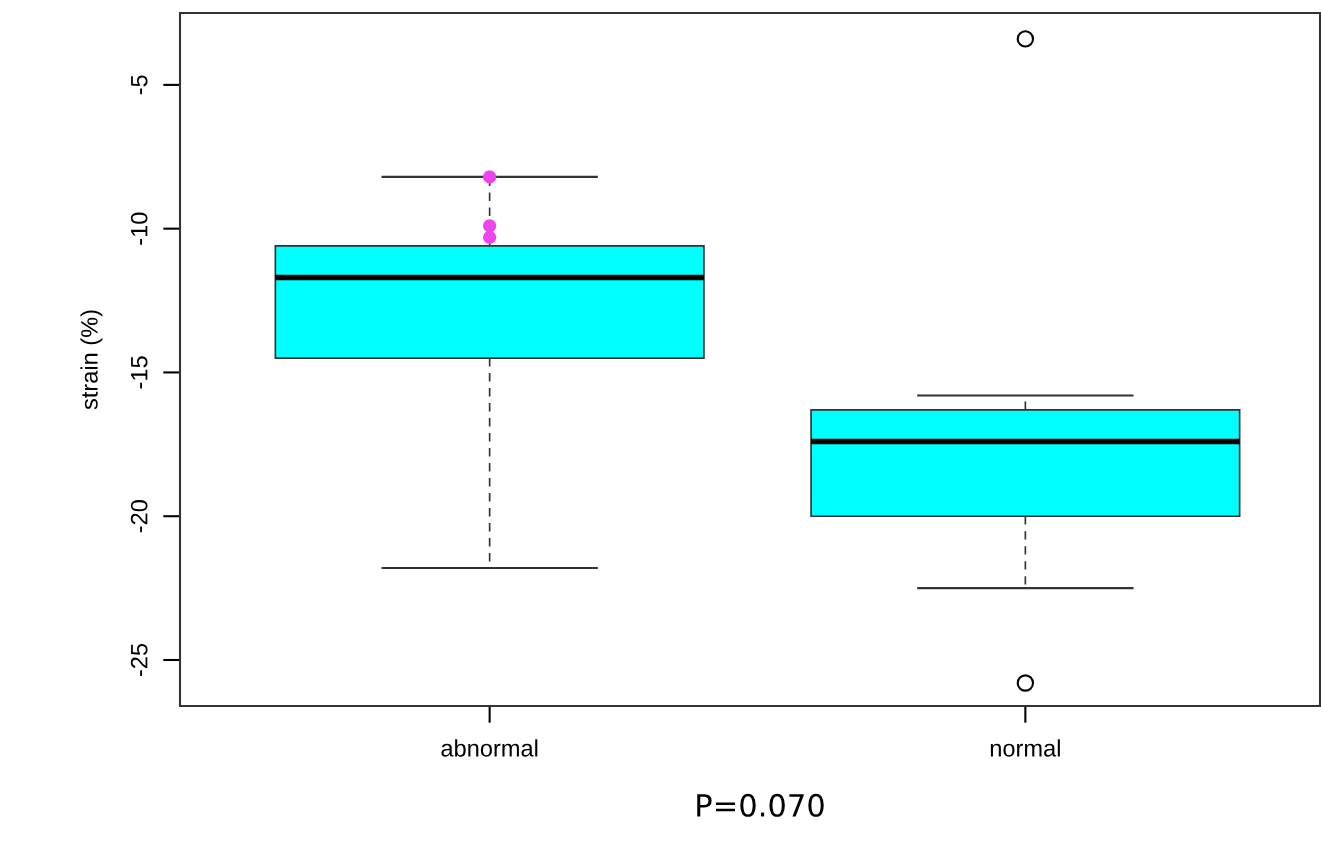 The height and width of the screenshot is (844, 1321). I want to click on text: P=0.070, so click(760, 805).